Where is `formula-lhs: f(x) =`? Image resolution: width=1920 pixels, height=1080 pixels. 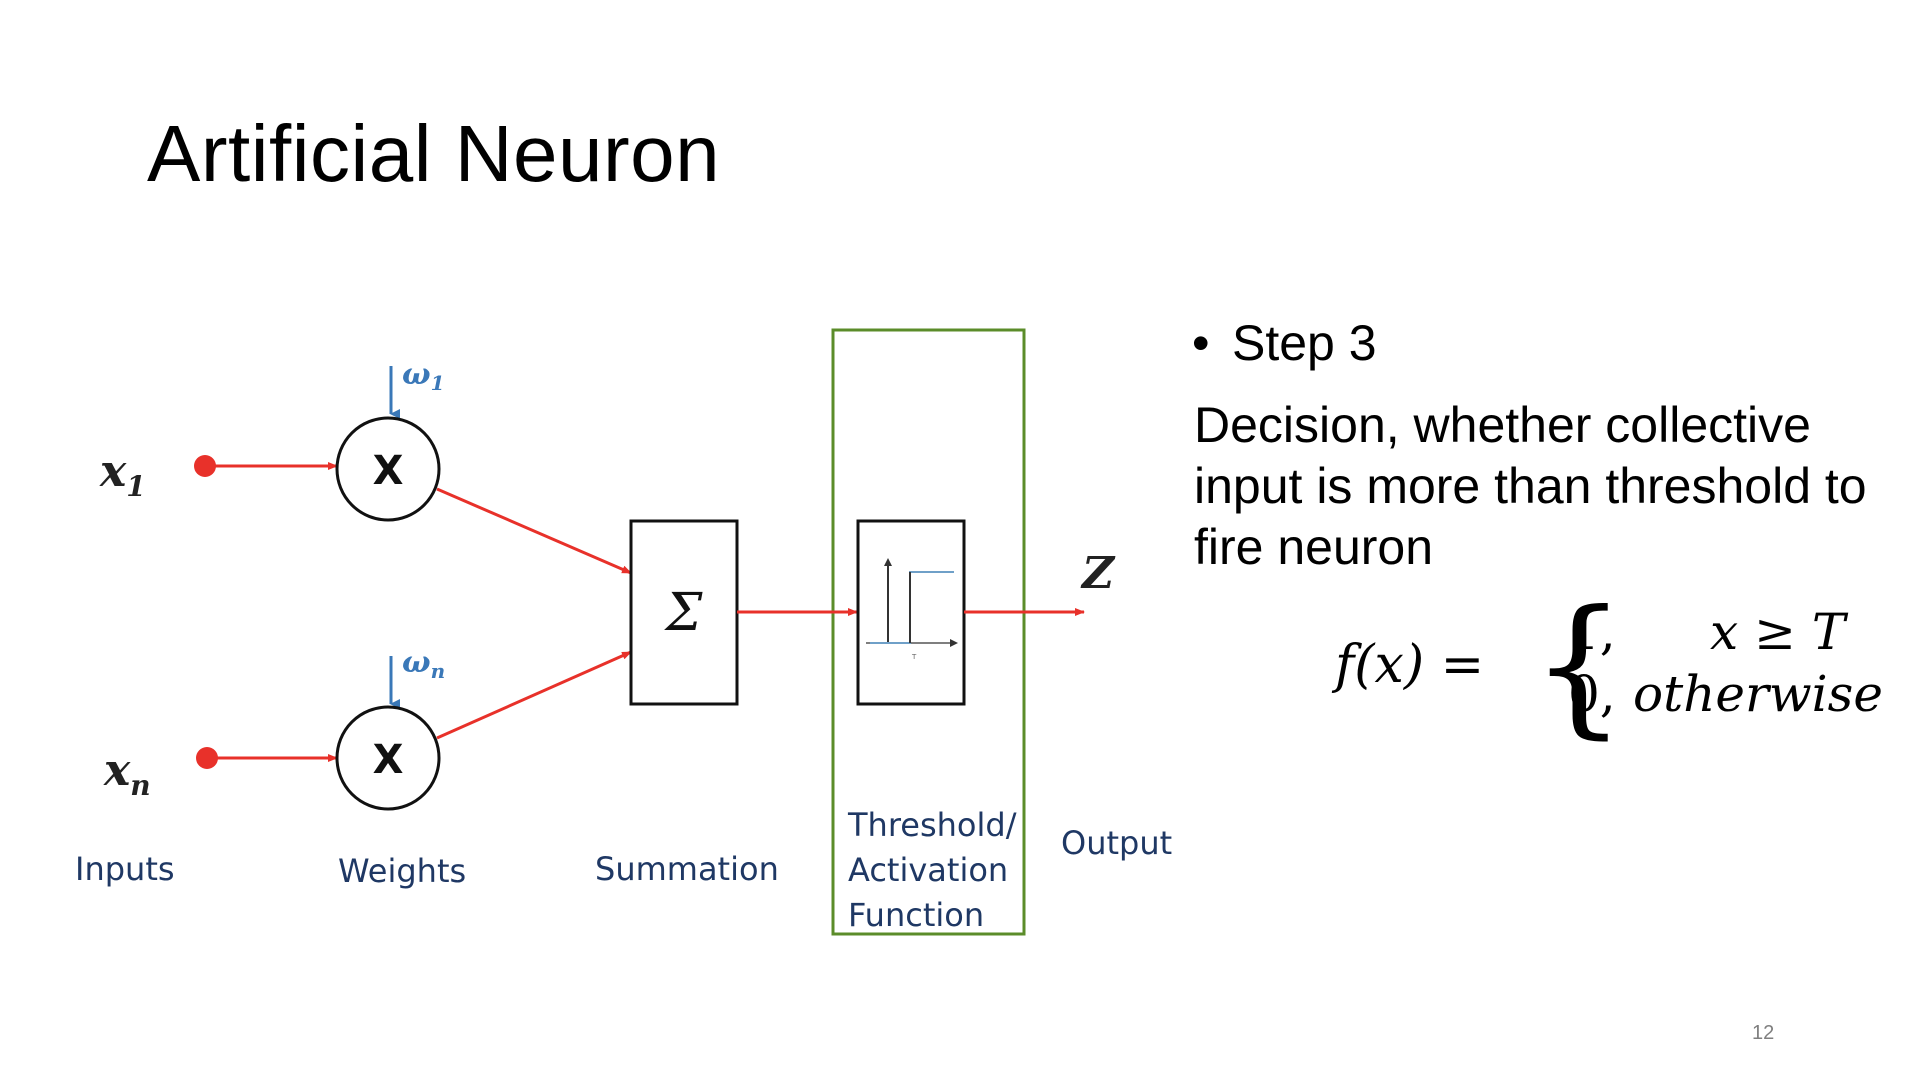 formula-lhs: f(x) = is located at coordinates (1410, 665).